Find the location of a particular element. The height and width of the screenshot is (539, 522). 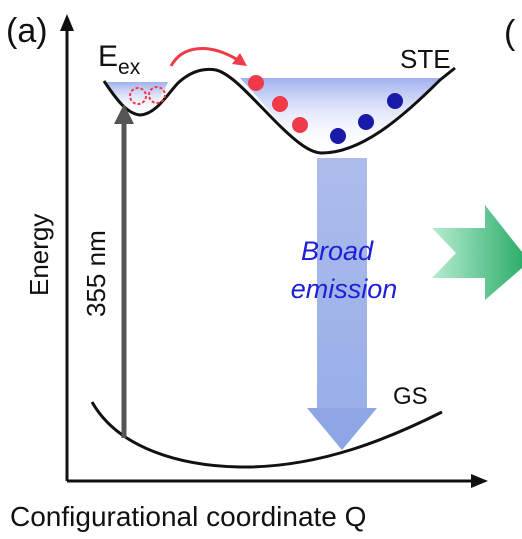

panel-label: (a) is located at coordinates (27, 31).